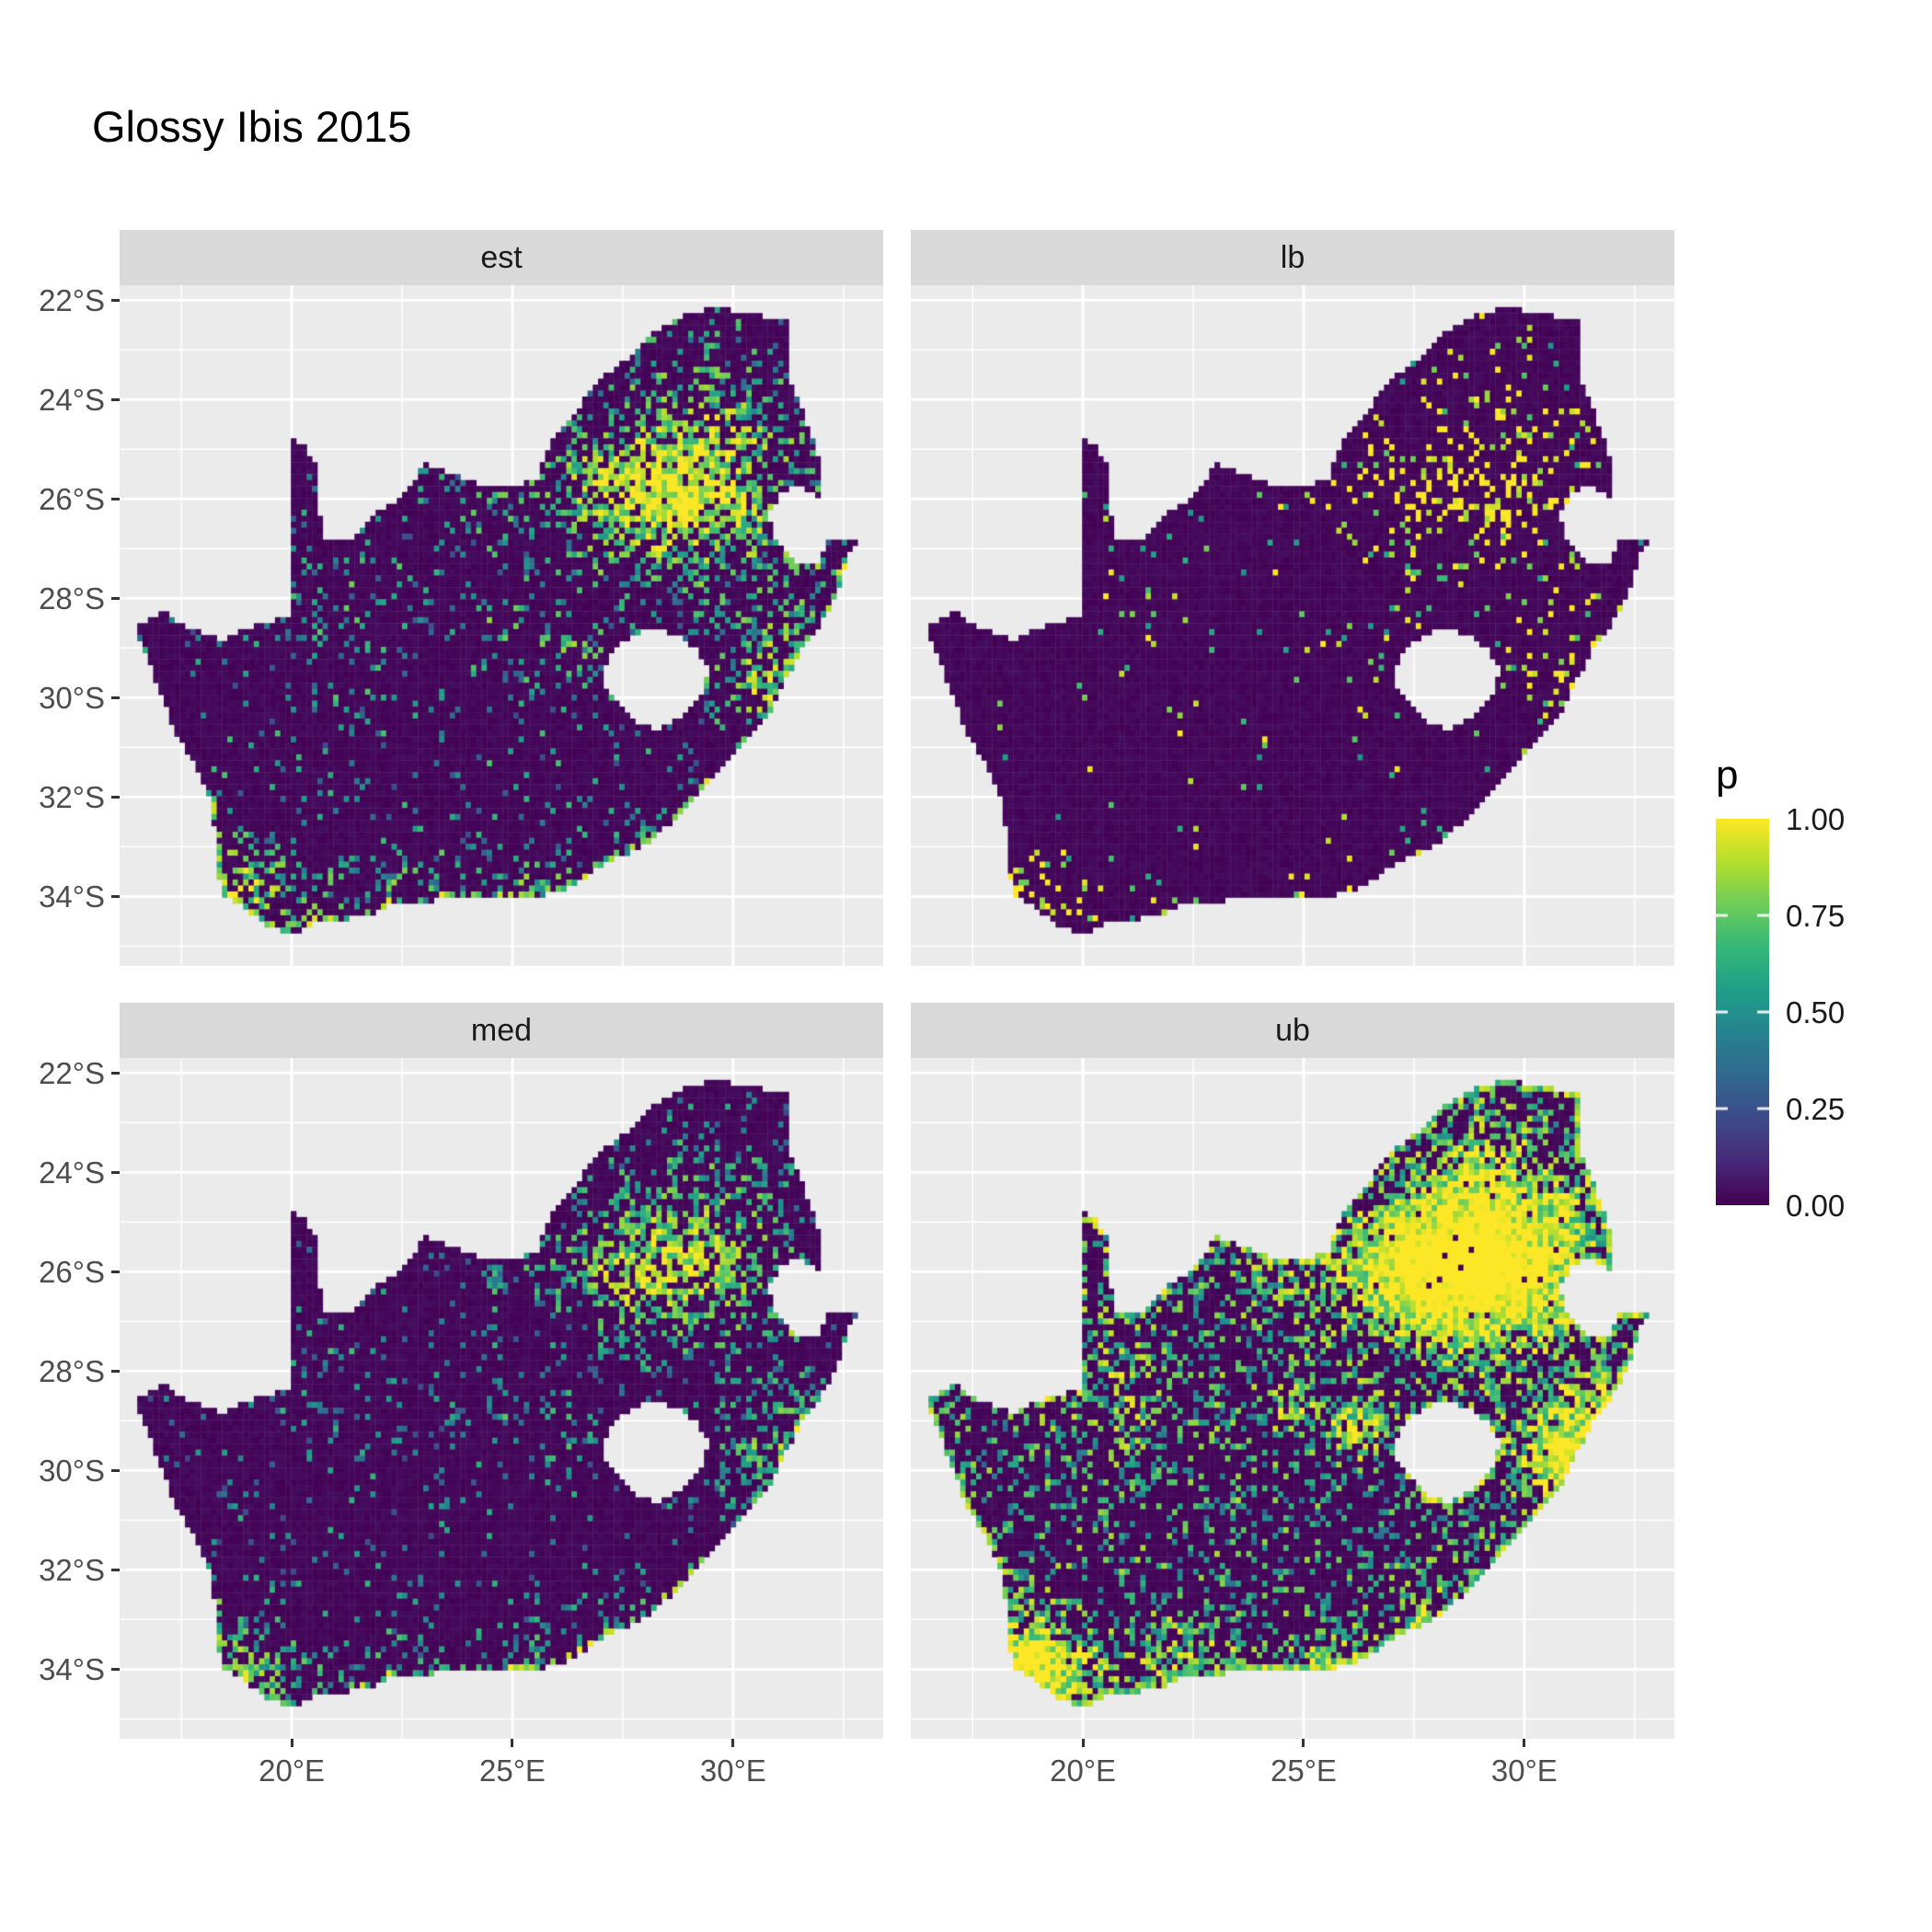  Describe the element at coordinates (1742, 1012) in the screenshot. I see `legend-colorbar` at that location.